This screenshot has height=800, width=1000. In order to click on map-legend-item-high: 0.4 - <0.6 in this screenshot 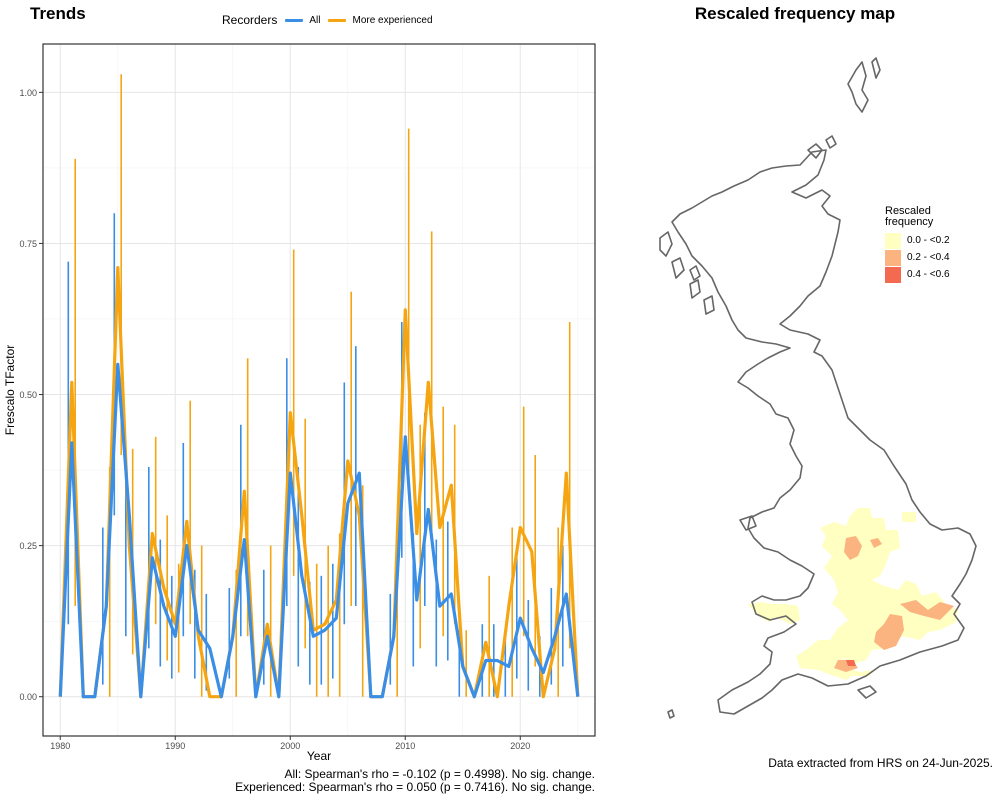, I will do `click(917, 274)`.